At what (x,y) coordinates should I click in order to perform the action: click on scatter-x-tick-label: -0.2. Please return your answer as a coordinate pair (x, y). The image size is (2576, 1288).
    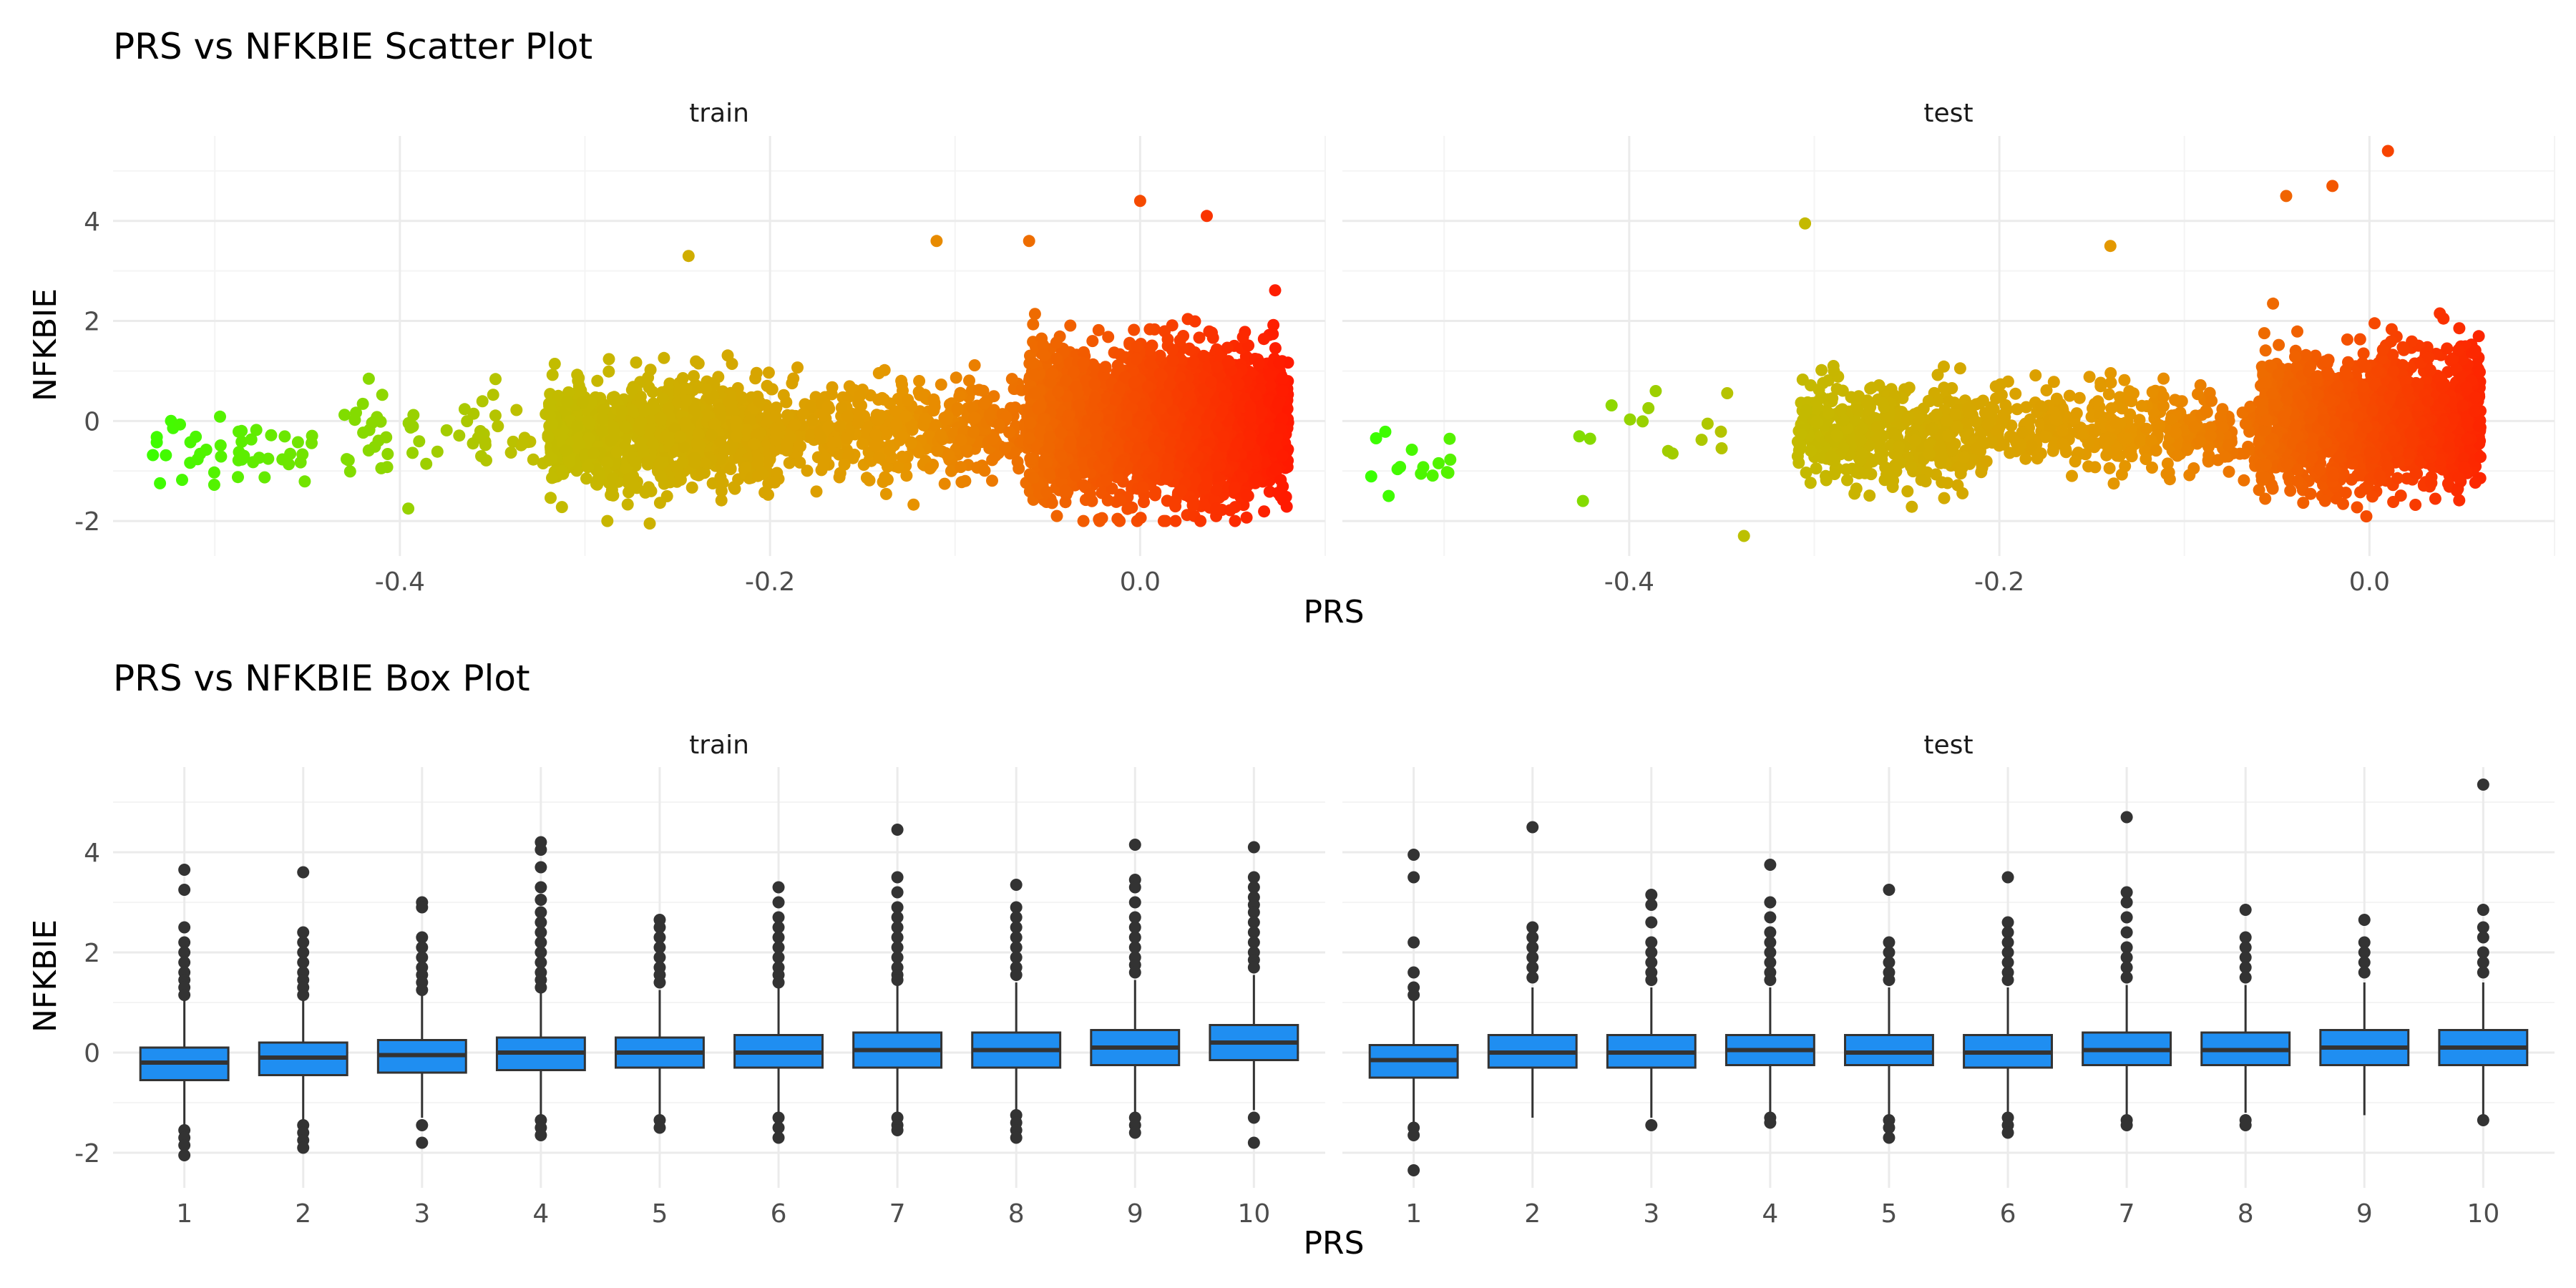
    Looking at the image, I should click on (770, 582).